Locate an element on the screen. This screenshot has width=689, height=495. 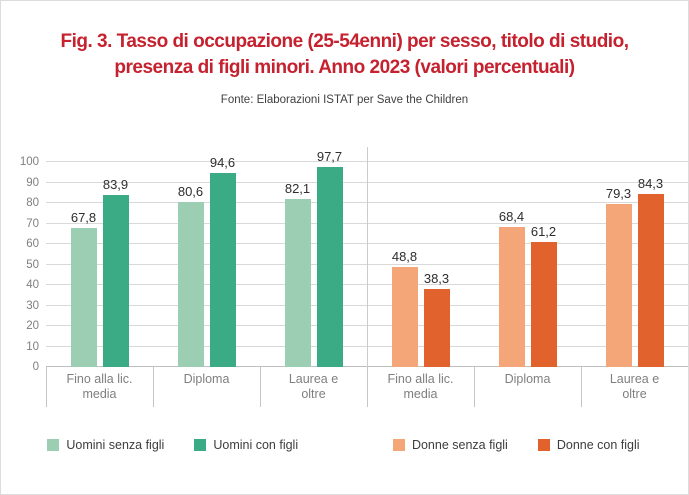
bar: 48,8 is located at coordinates (404, 308).